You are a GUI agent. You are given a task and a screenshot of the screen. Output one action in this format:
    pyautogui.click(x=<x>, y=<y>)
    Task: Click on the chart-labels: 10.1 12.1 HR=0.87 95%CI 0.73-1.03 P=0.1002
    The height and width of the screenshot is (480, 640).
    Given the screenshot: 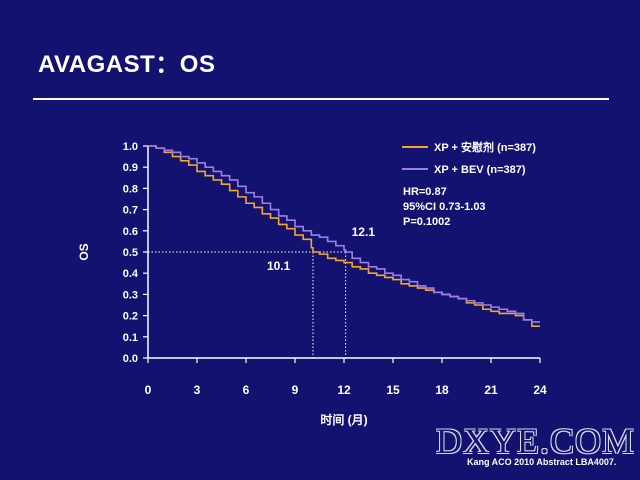 What is the action you would take?
    pyautogui.click(x=376, y=229)
    